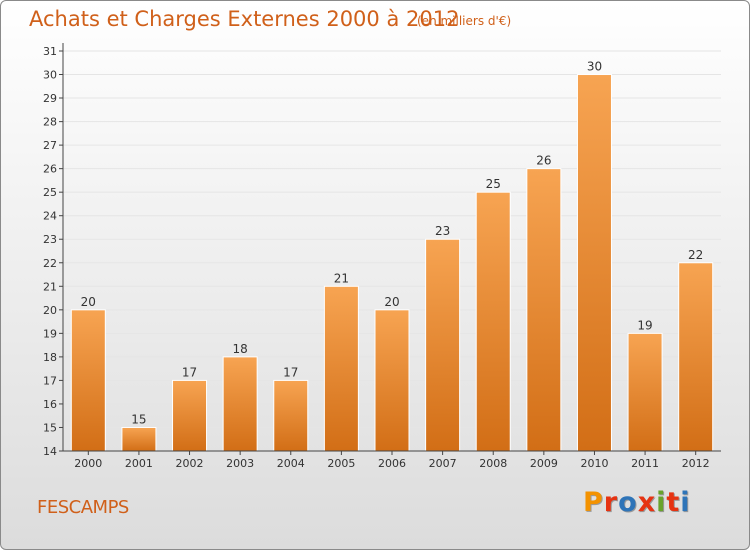 This screenshot has width=750, height=550. I want to click on place-name: FESCAMPS, so click(83, 507).